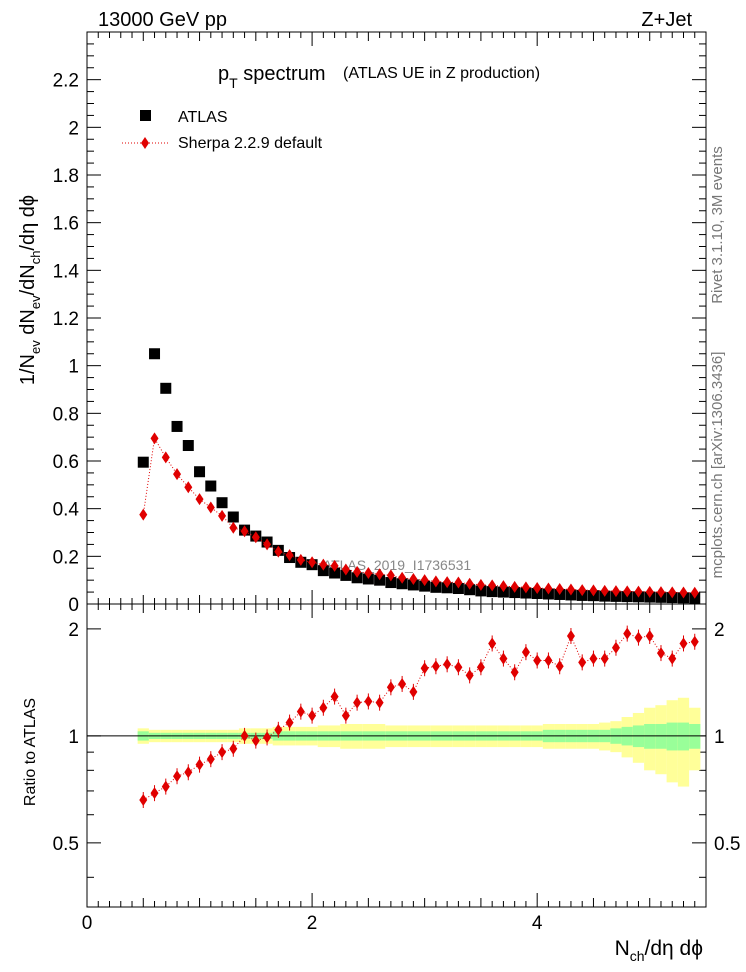  I want to click on x-tick-label: 2, so click(312, 923).